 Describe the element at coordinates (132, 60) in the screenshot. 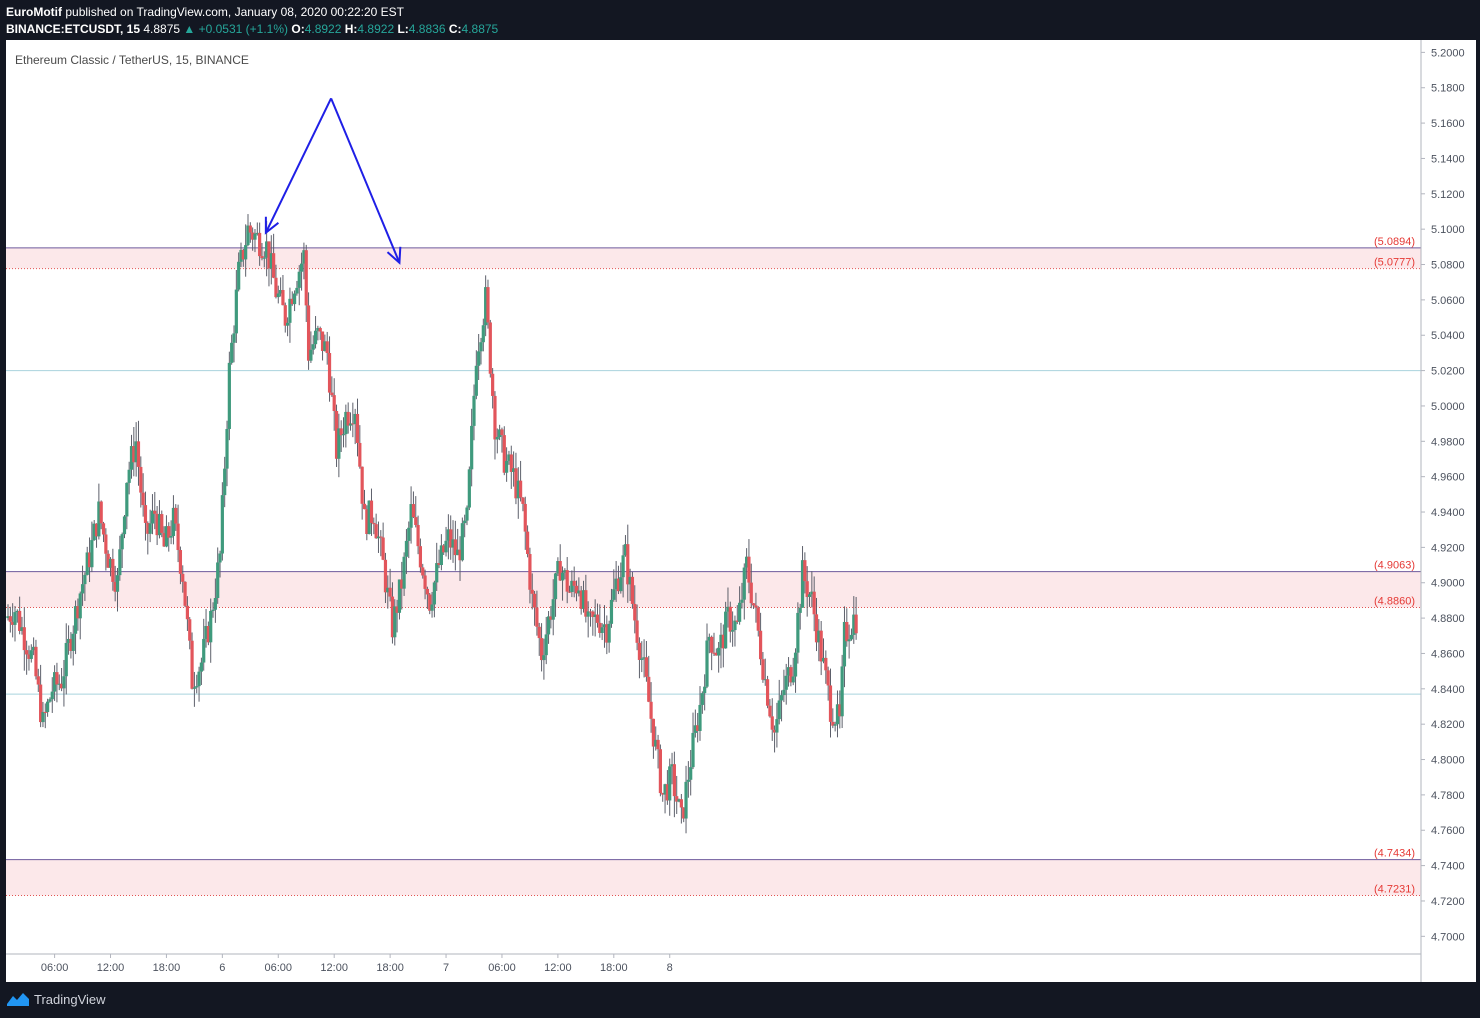

I see `chart-title: Ethereum Classic / TetherUS, 15, BINANCE` at that location.